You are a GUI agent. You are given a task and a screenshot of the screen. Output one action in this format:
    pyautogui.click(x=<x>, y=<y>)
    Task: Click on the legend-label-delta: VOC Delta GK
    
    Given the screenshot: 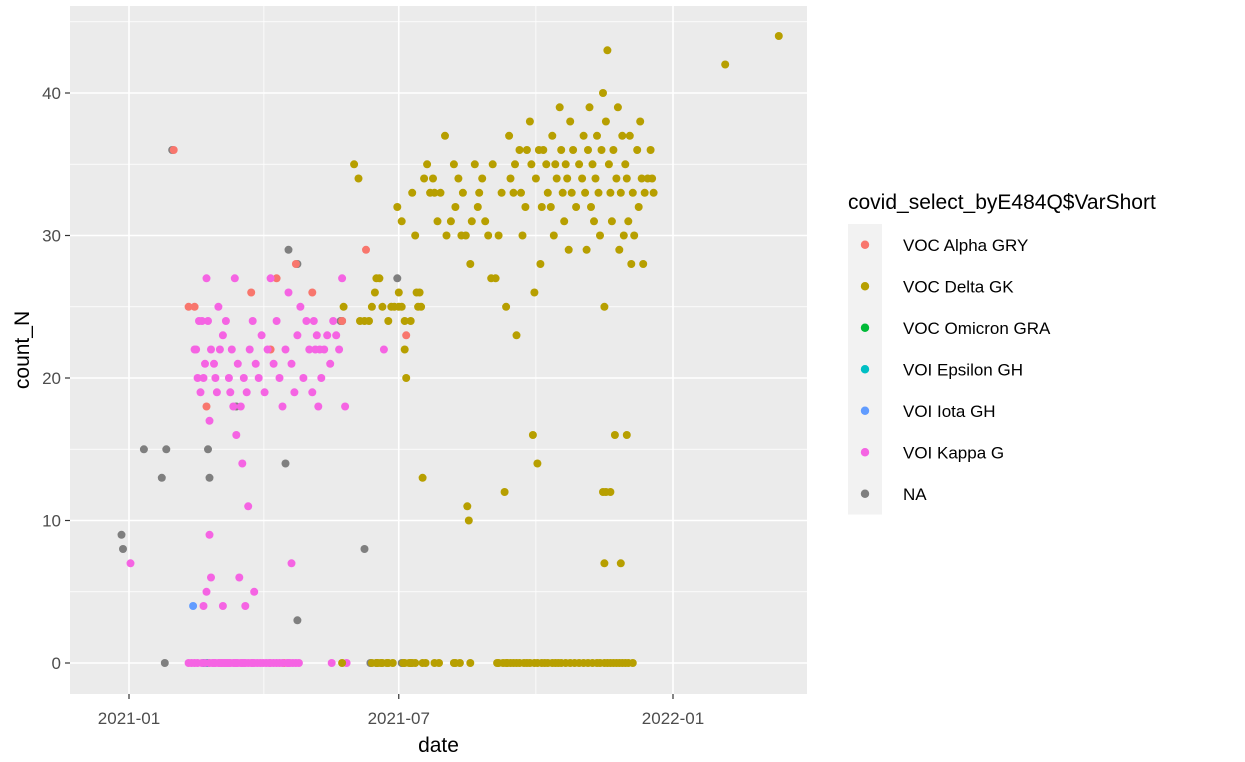 What is the action you would take?
    pyautogui.click(x=958, y=286)
    